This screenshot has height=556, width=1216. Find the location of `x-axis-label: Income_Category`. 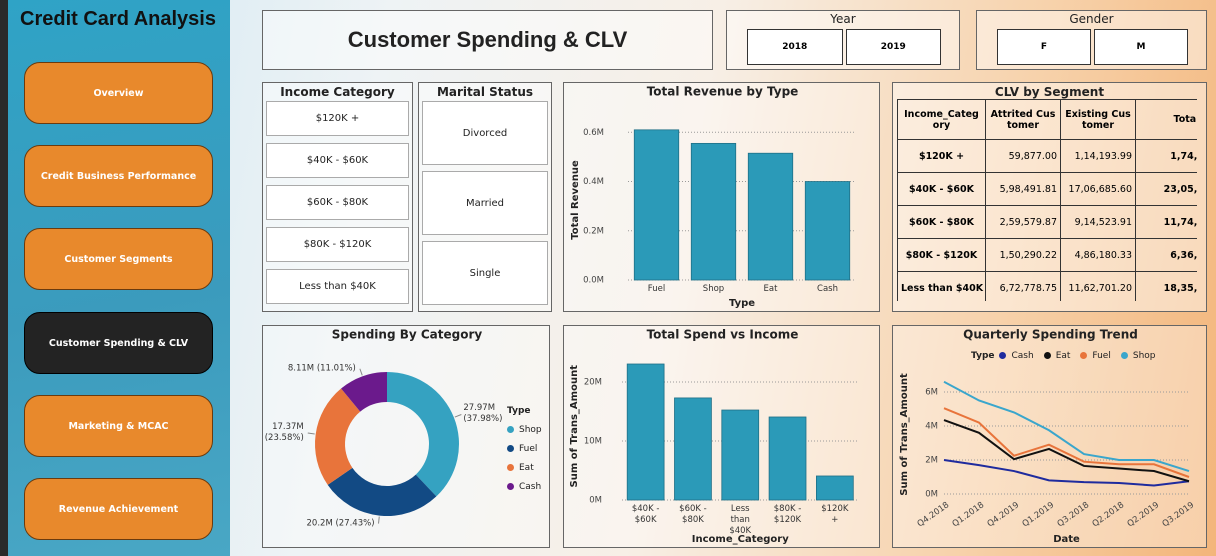

x-axis-label: Income_Category is located at coordinates (740, 539).